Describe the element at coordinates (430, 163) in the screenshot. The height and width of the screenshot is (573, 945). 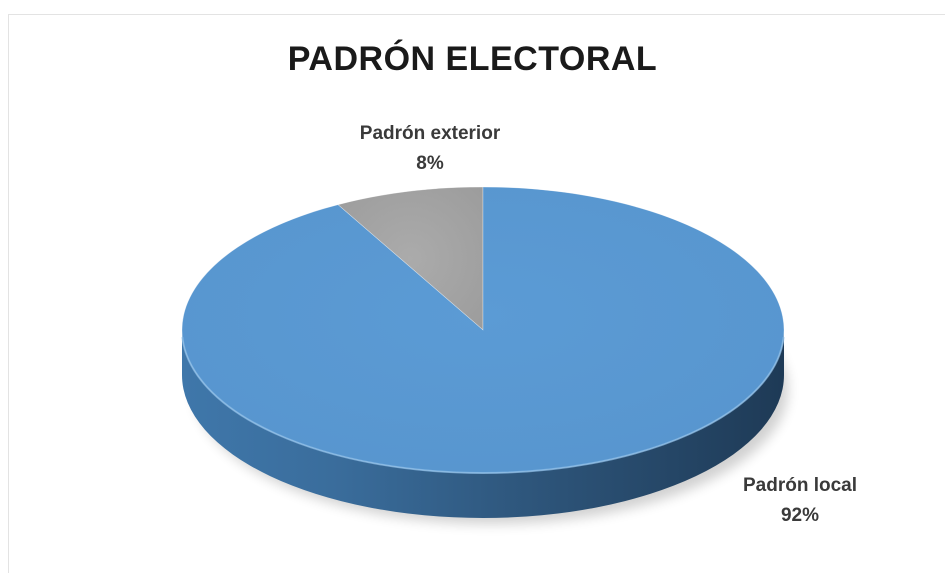
I see `slice-label-exterior-value: 8%` at that location.